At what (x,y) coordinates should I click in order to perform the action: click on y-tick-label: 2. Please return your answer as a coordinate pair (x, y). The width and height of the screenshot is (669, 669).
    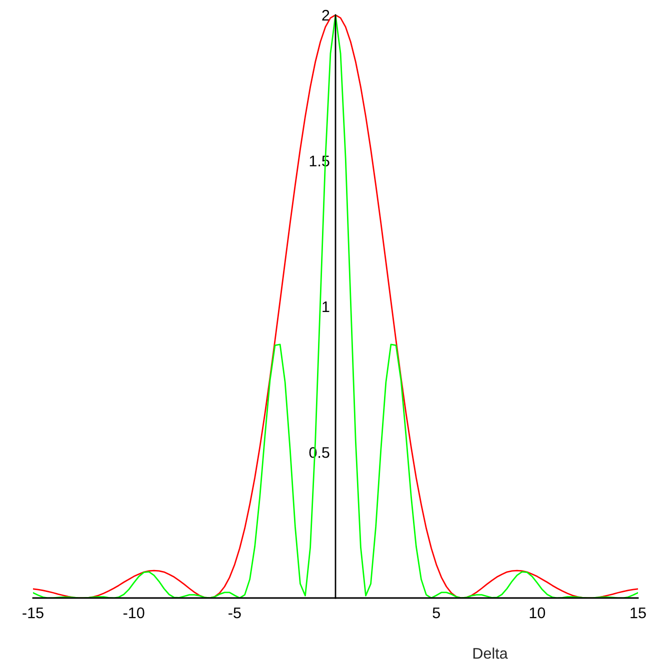
    Looking at the image, I should click on (326, 15).